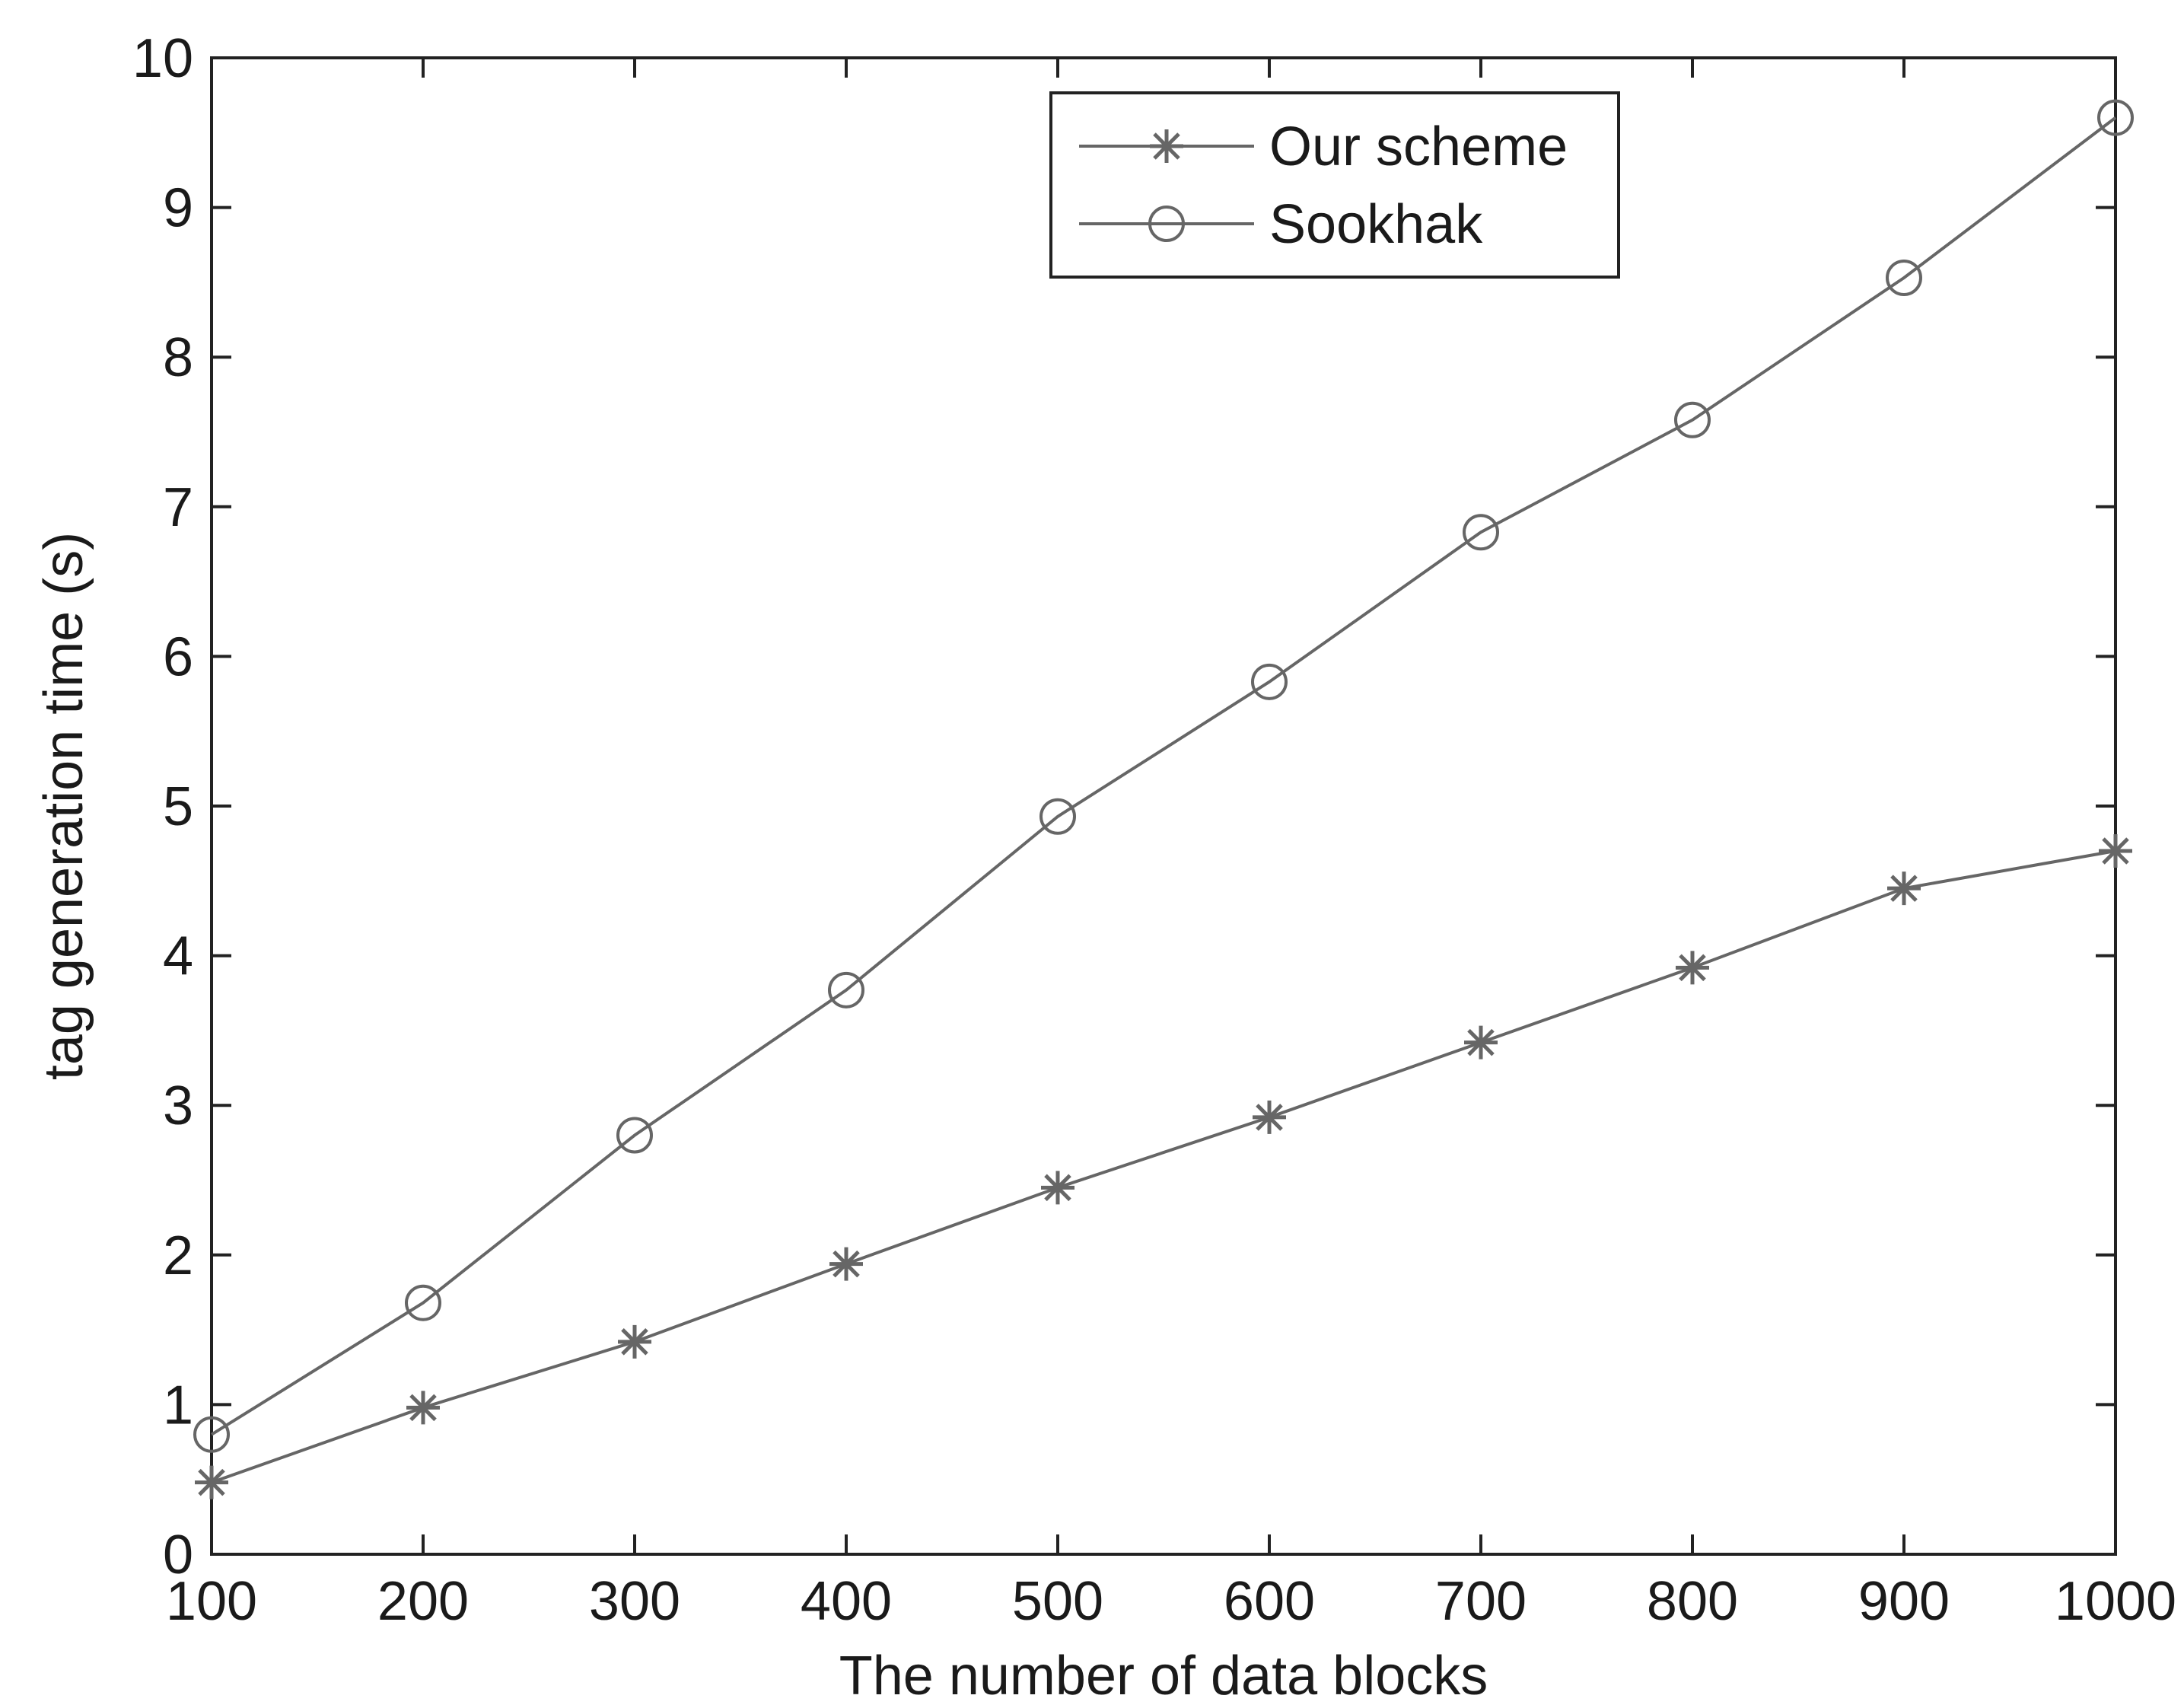 The height and width of the screenshot is (1708, 2184). I want to click on y-tick-label: 0, so click(178, 1555).